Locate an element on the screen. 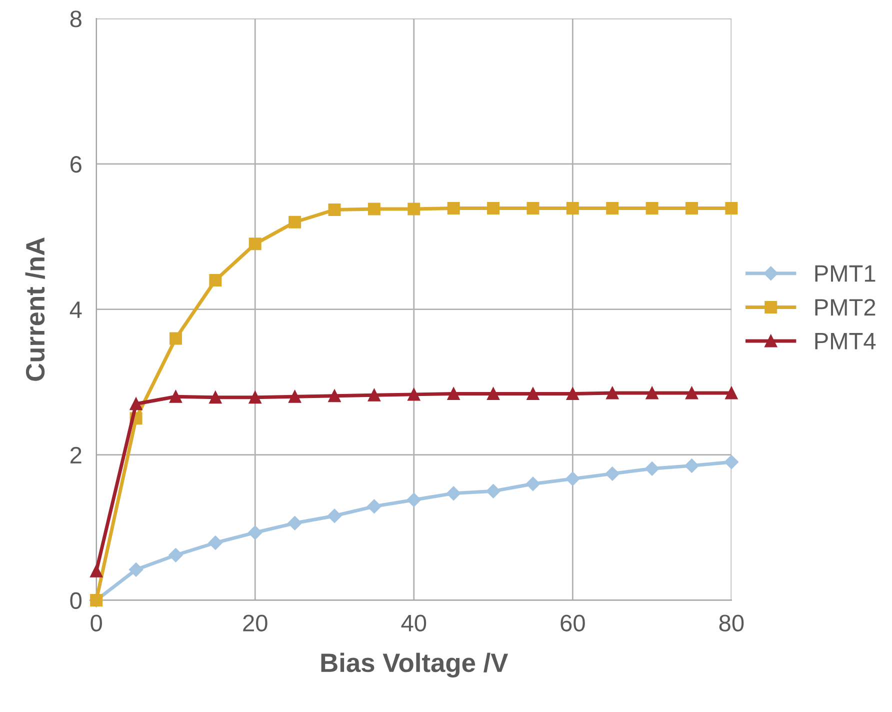 The image size is (892, 712). legend-label: PMT1 is located at coordinates (845, 273).